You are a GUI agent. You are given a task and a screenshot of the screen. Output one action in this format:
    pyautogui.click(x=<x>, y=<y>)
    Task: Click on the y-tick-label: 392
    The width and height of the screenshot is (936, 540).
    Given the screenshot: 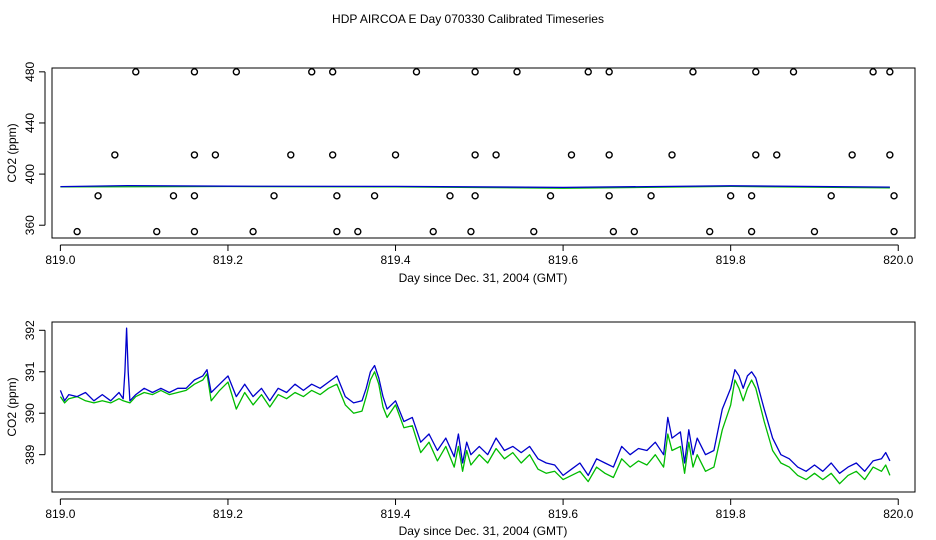 What is the action you would take?
    pyautogui.click(x=30, y=330)
    